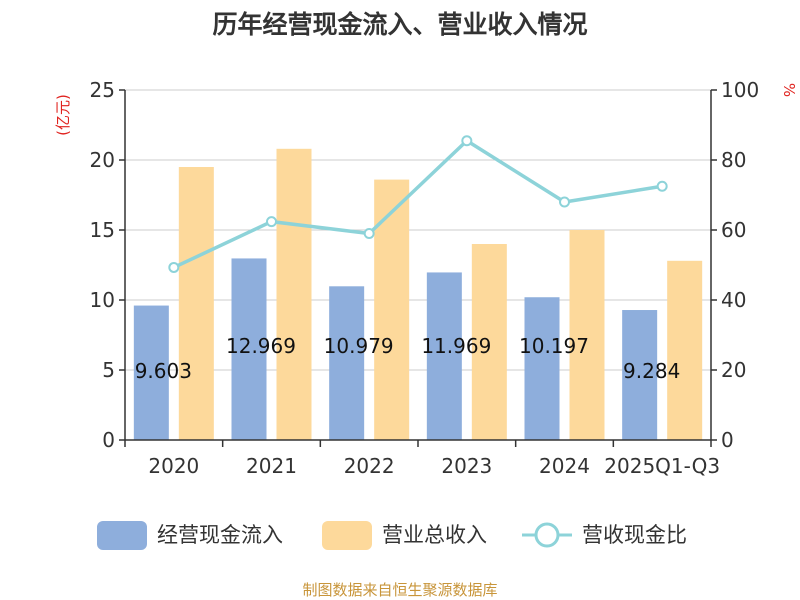 The height and width of the screenshot is (600, 800). What do you see at coordinates (369, 466) in the screenshot?
I see `x-tick-label: 2022` at bounding box center [369, 466].